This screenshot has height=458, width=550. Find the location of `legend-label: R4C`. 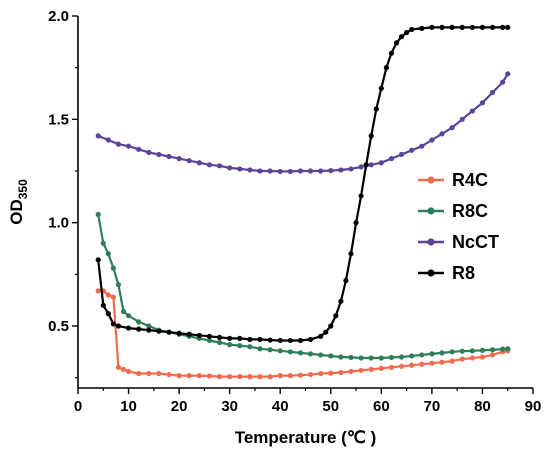

legend-label: R4C is located at coordinates (470, 180).